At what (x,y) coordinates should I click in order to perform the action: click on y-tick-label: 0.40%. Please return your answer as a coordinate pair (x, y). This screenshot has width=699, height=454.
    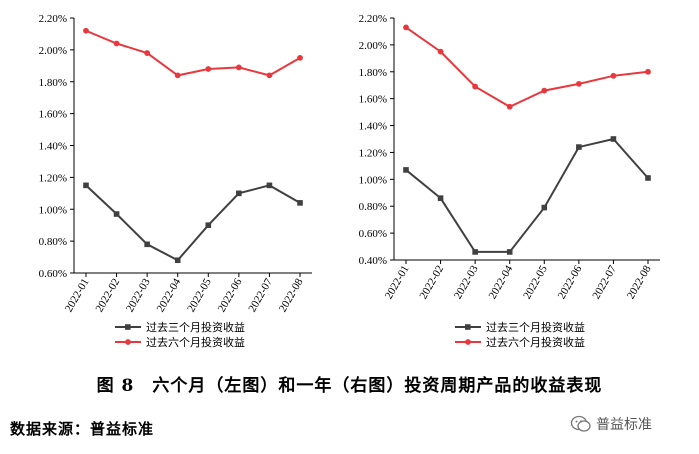
    Looking at the image, I should click on (373, 261).